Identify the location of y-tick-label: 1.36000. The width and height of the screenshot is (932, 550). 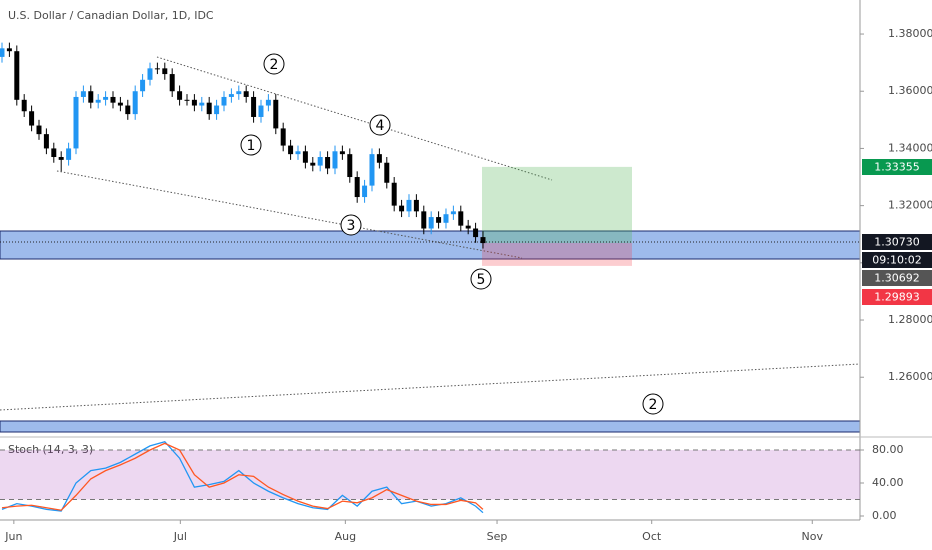
(910, 90).